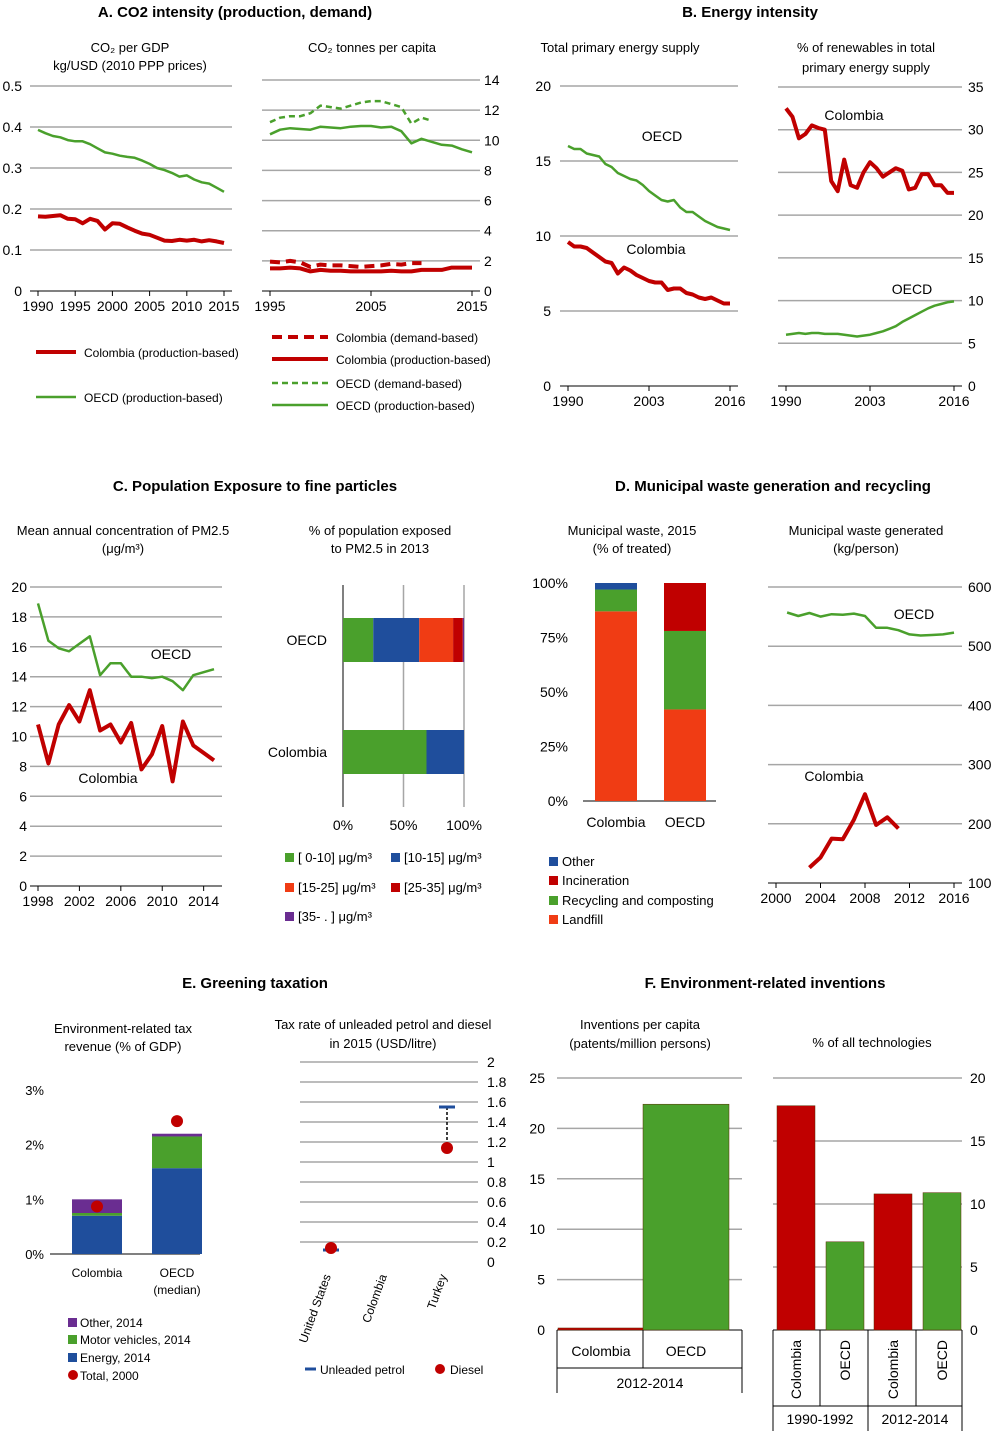 This screenshot has width=1000, height=1431. Describe the element at coordinates (123, 548) in the screenshot. I see `panel-c-left-subtitle-2: (μg/m³)` at that location.